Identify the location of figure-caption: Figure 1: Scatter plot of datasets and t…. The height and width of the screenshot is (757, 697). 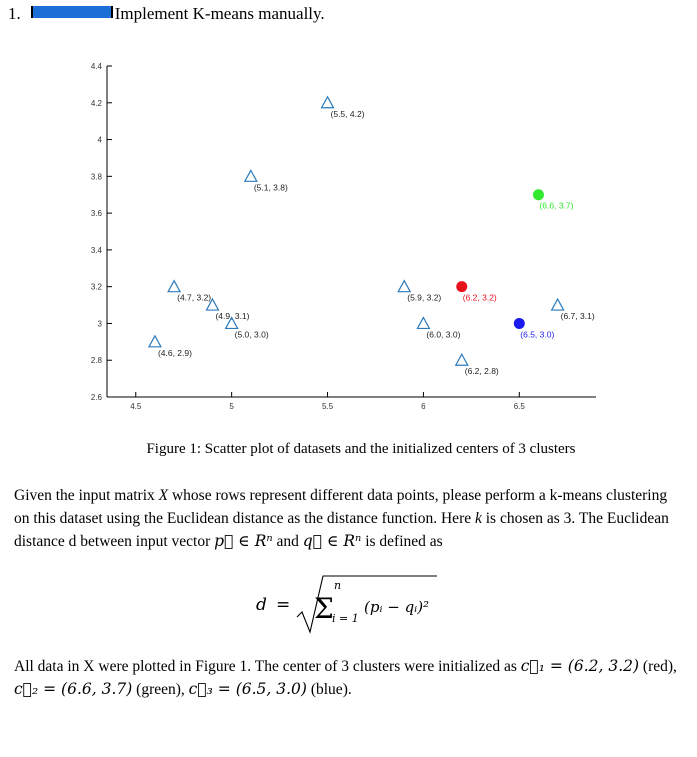
(361, 449).